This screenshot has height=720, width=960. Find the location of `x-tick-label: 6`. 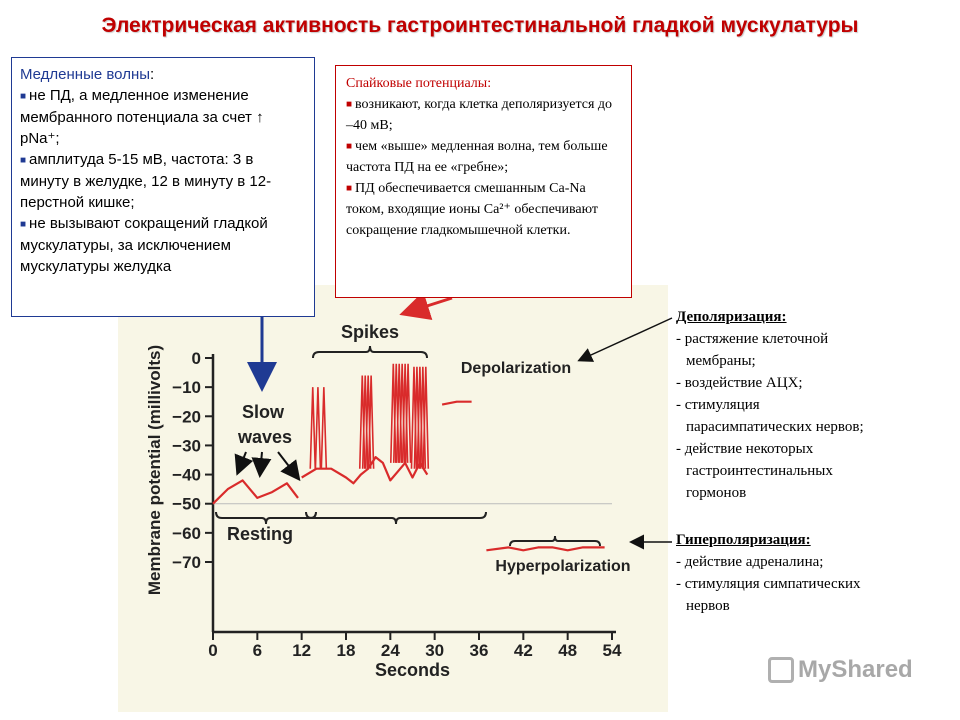

x-tick-label: 6 is located at coordinates (257, 650).